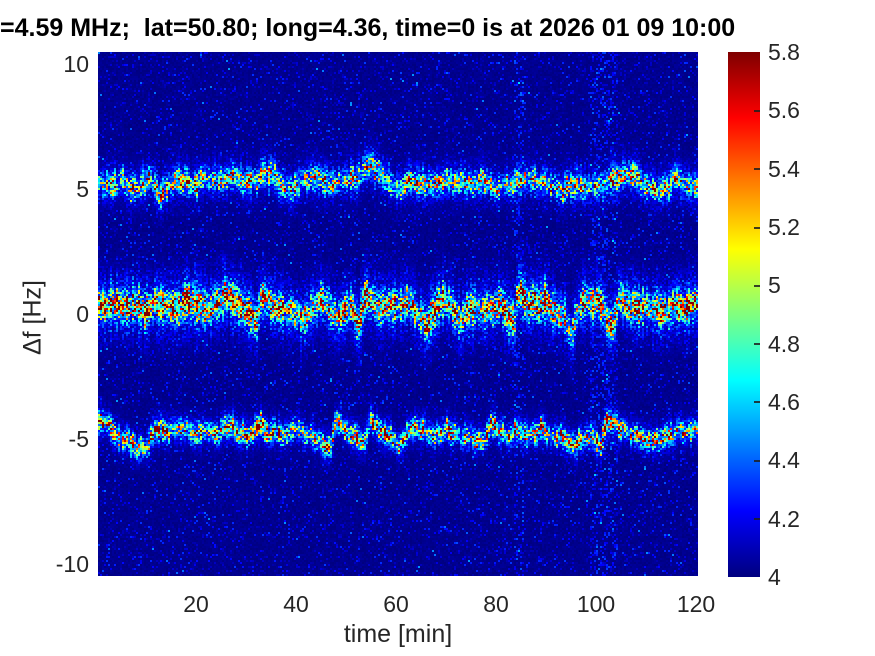 This screenshot has width=875, height=656. I want to click on colorbar-tick-label: 5.2, so click(784, 227).